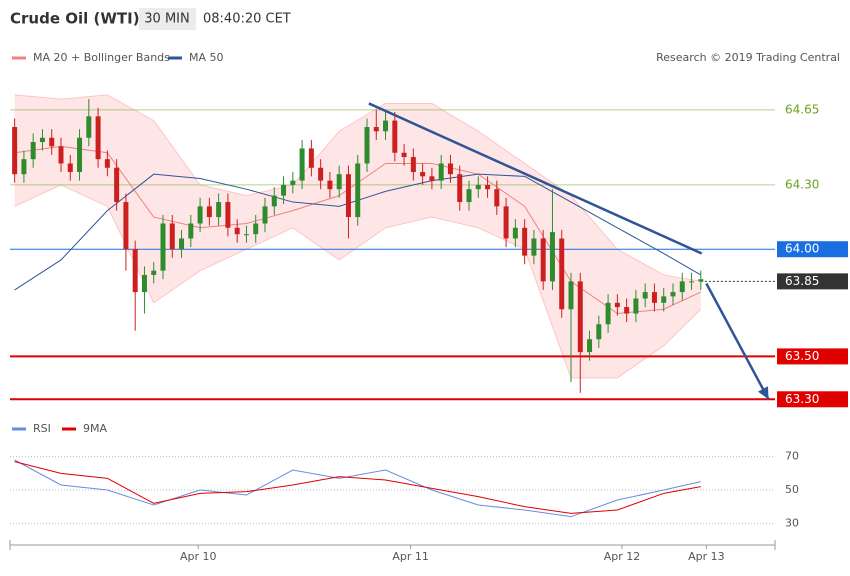 The width and height of the screenshot is (850, 576). Describe the element at coordinates (198, 556) in the screenshot. I see `x-tick-label: Apr 10` at that location.